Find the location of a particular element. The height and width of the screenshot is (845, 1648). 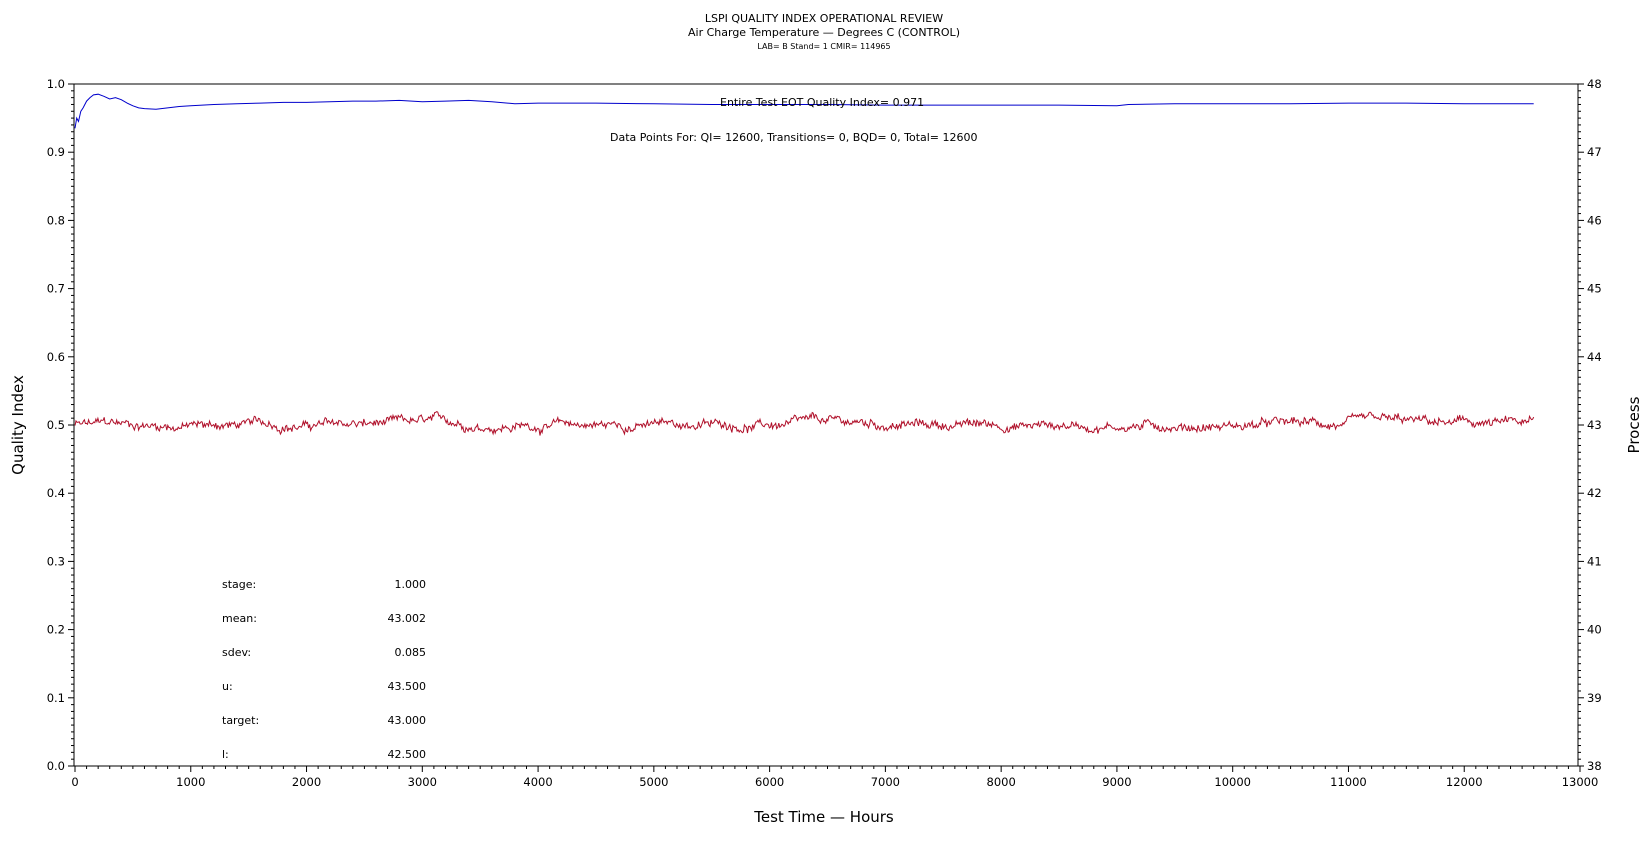

y-right-tick-label: 39 is located at coordinates (1594, 698).